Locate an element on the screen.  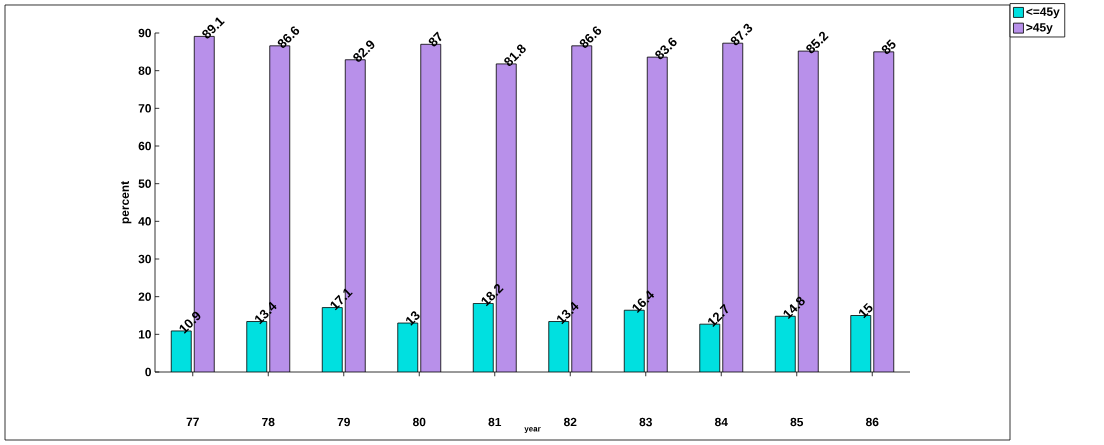
x-tick-label: 83 is located at coordinates (645, 422).